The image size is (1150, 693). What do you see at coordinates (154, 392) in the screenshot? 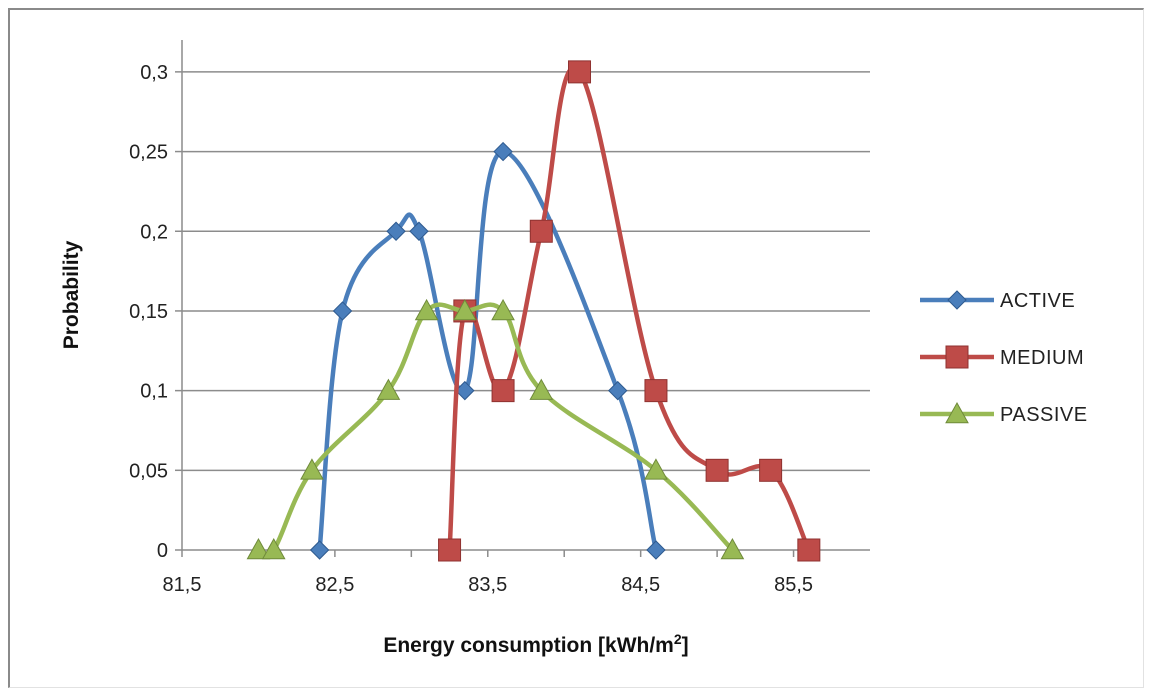
I see `y-tick-label: 0,1` at bounding box center [154, 392].